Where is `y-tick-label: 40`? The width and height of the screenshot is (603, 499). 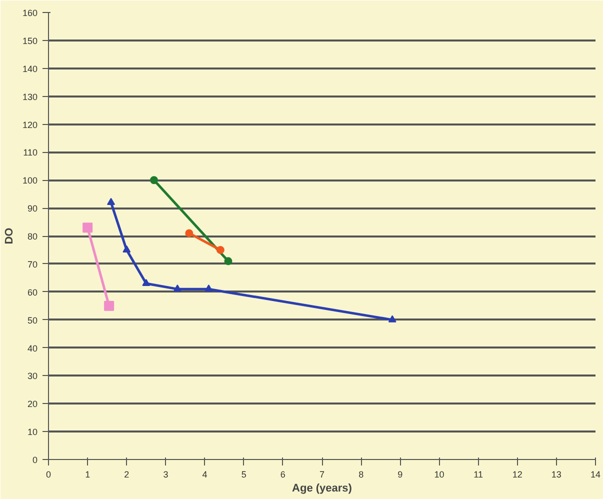 y-tick-label: 40 is located at coordinates (32, 348).